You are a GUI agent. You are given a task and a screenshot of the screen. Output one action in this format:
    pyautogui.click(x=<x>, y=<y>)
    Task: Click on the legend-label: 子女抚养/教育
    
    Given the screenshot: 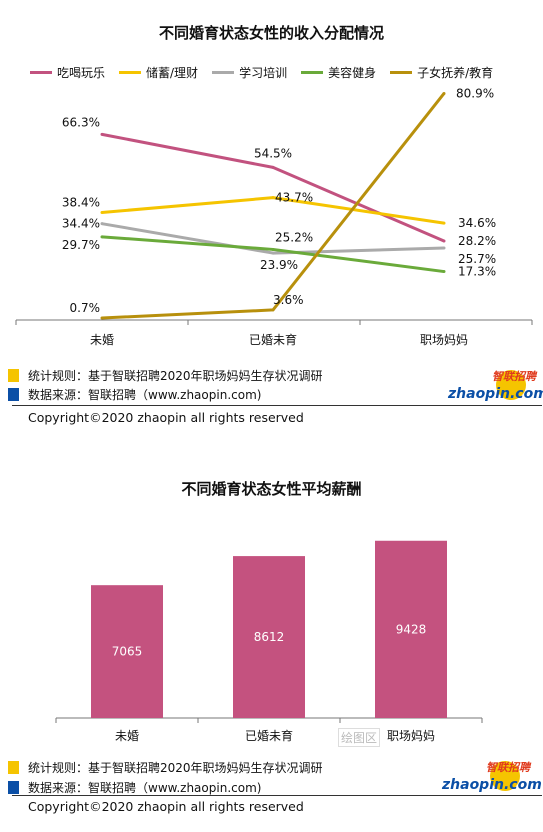 What is the action you would take?
    pyautogui.click(x=455, y=73)
    